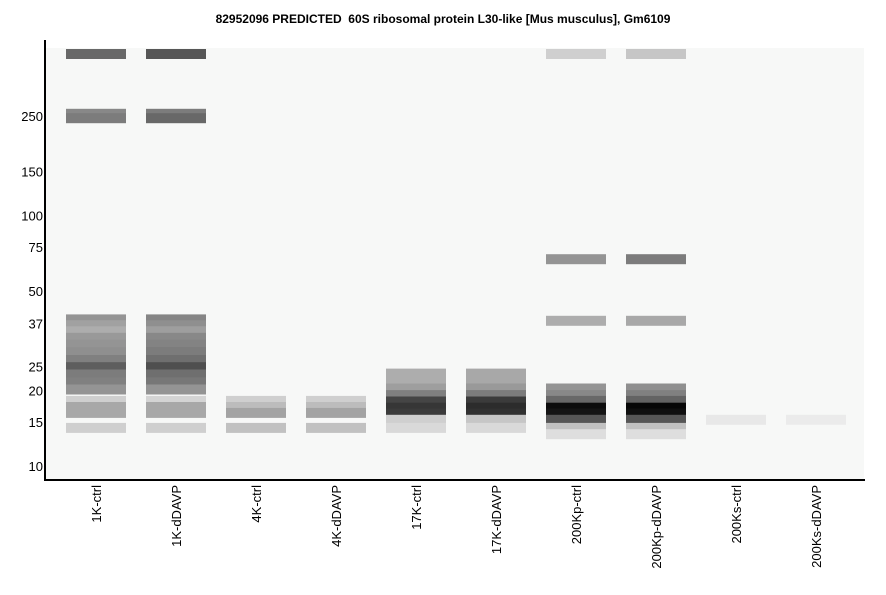 This screenshot has width=886, height=595. What do you see at coordinates (496, 519) in the screenshot?
I see `lane-label: 17K-dDAVP` at bounding box center [496, 519].